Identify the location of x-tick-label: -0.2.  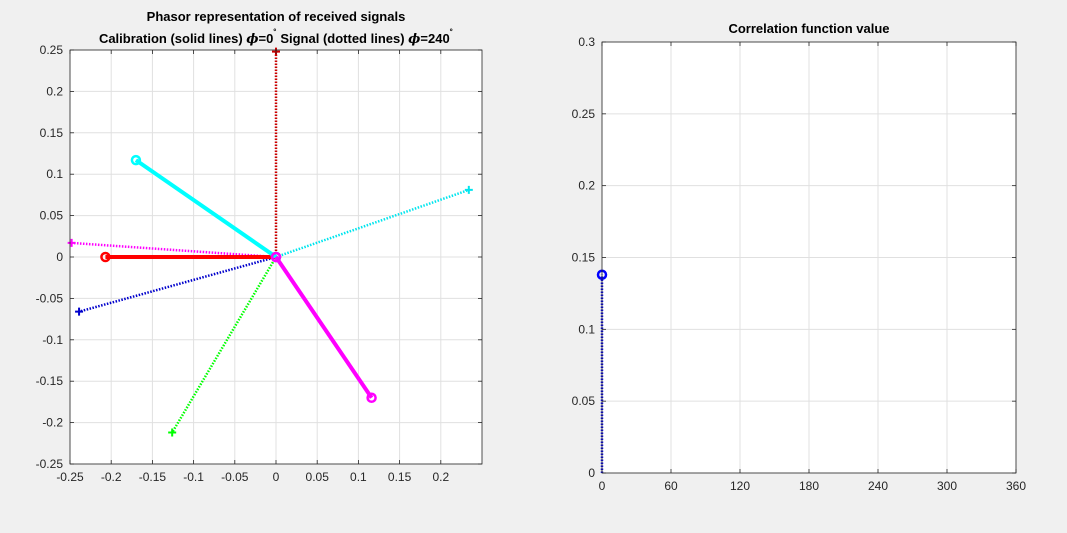
(111, 477).